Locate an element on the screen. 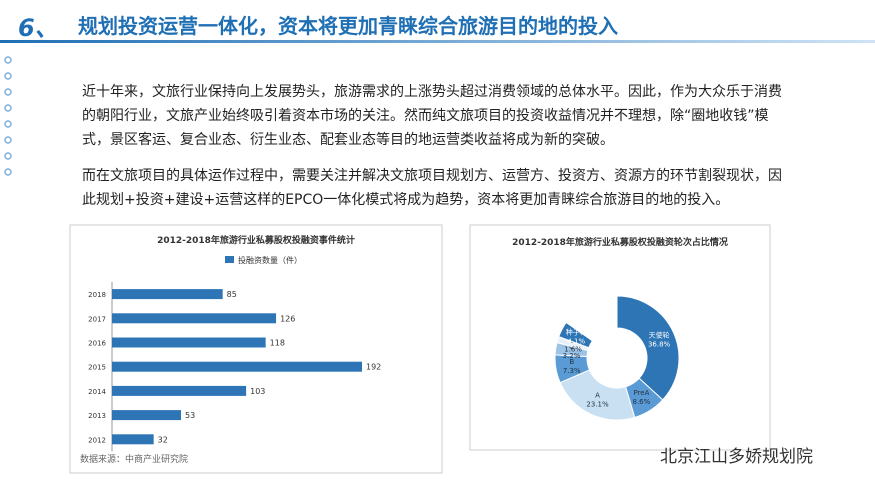 The width and height of the screenshot is (875, 496). data-label: 103 is located at coordinates (257, 391).